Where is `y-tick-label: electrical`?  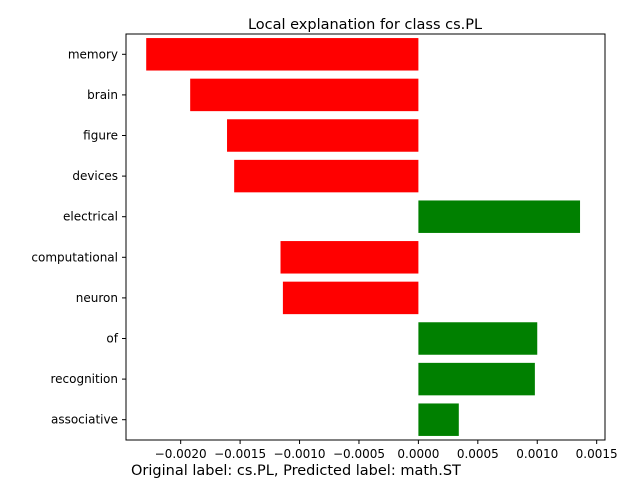 y-tick-label: electrical is located at coordinates (90, 217).